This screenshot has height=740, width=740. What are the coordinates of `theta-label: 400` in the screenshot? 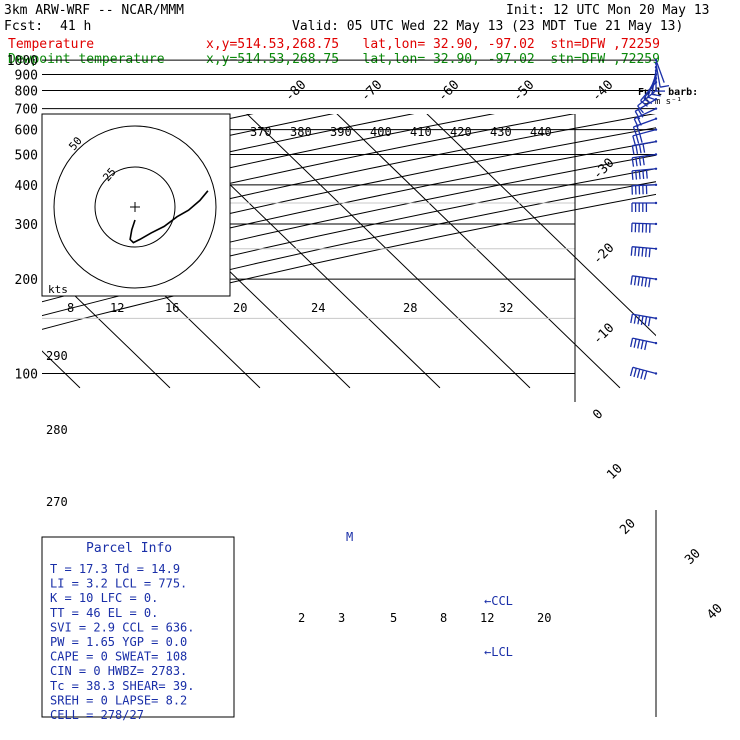 It's located at (381, 132).